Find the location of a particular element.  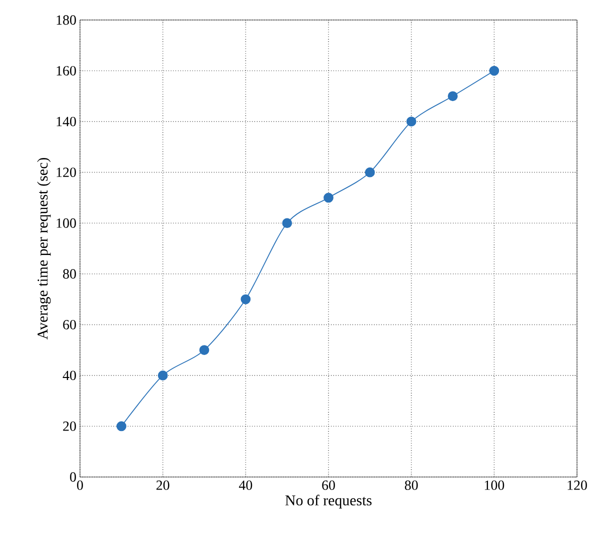

y-tick-label: 80 is located at coordinates (69, 274).